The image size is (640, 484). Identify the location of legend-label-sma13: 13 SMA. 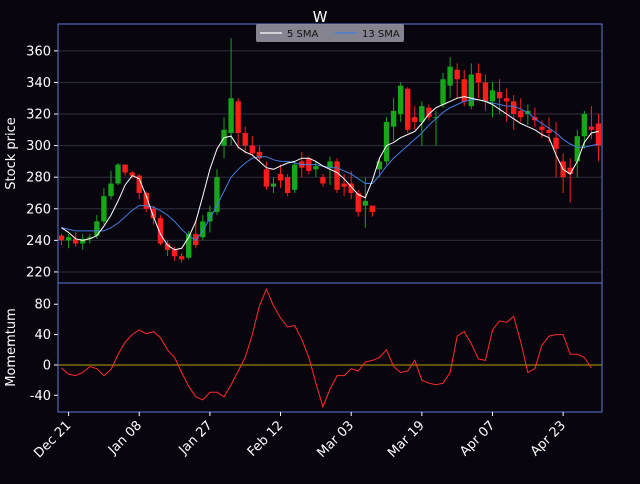
(381, 34).